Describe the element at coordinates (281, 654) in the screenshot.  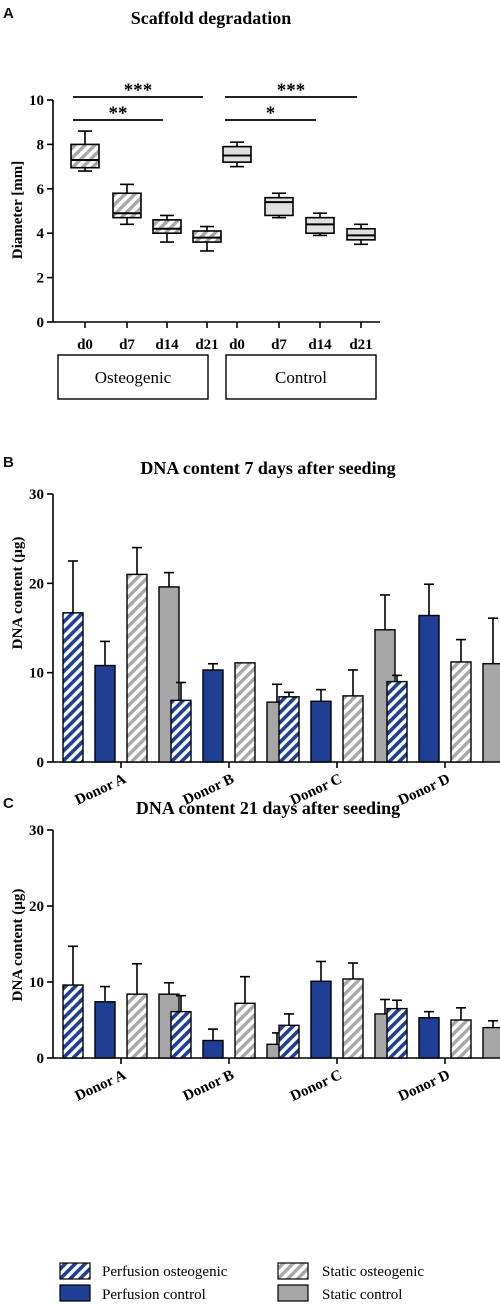
I see `panel-b-bars` at that location.